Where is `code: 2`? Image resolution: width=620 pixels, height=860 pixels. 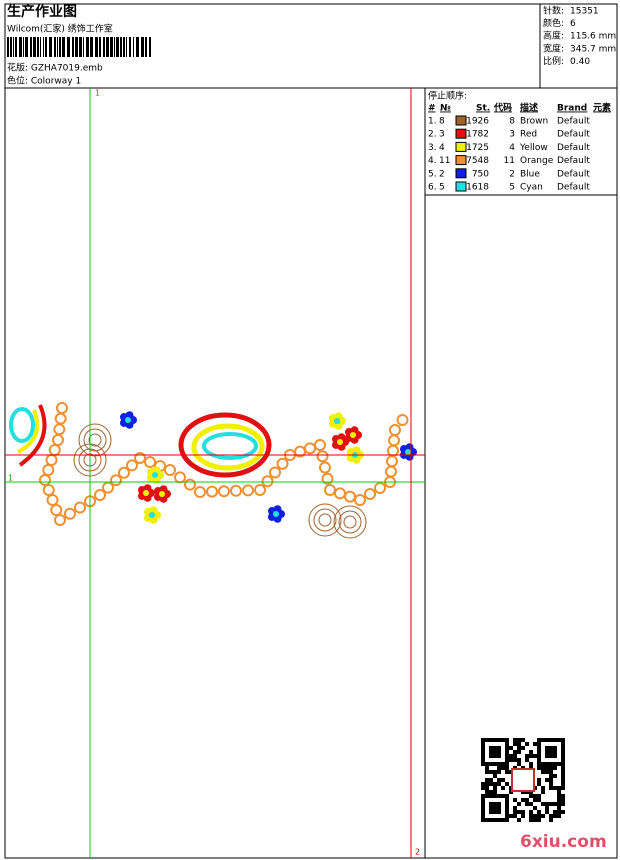
code: 2 is located at coordinates (512, 174).